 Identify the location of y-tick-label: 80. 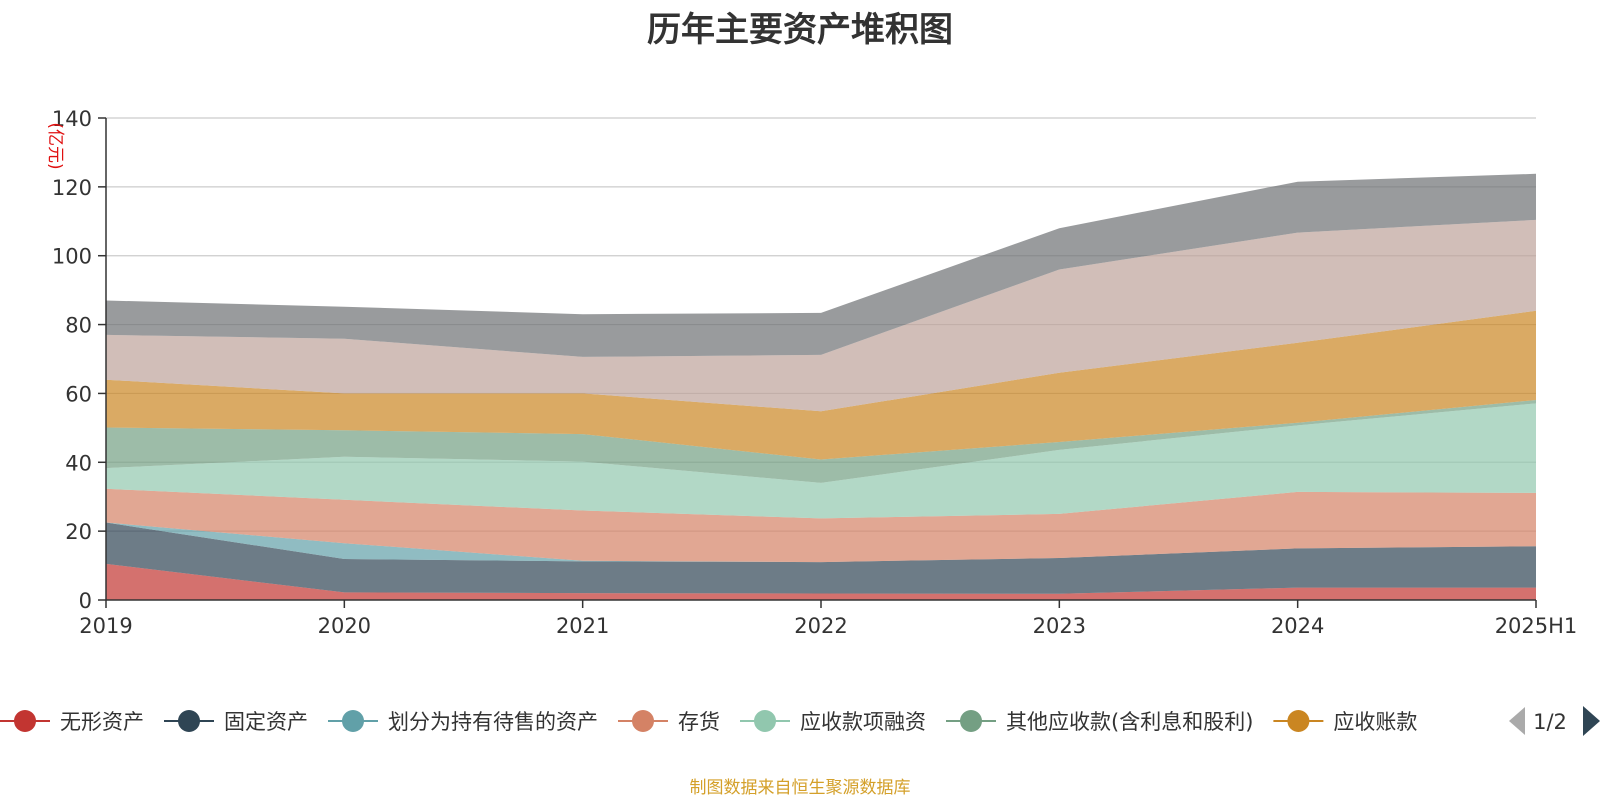
(78, 326).